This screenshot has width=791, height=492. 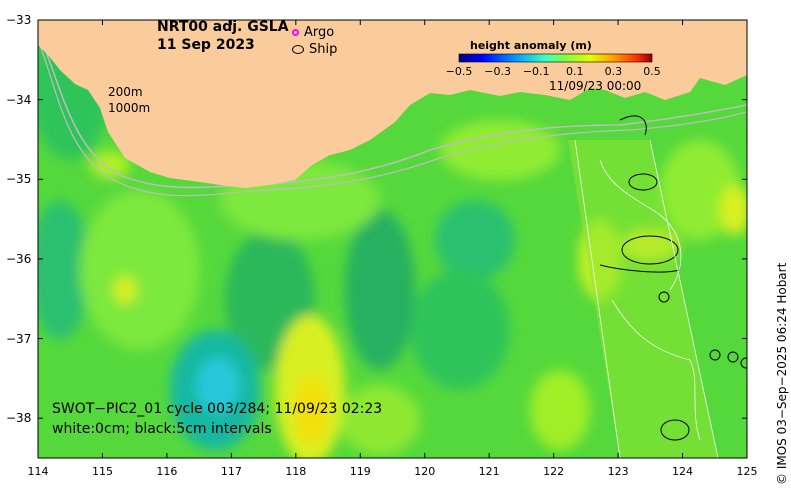 What do you see at coordinates (747, 471) in the screenshot?
I see `lon-tick-label: 125` at bounding box center [747, 471].